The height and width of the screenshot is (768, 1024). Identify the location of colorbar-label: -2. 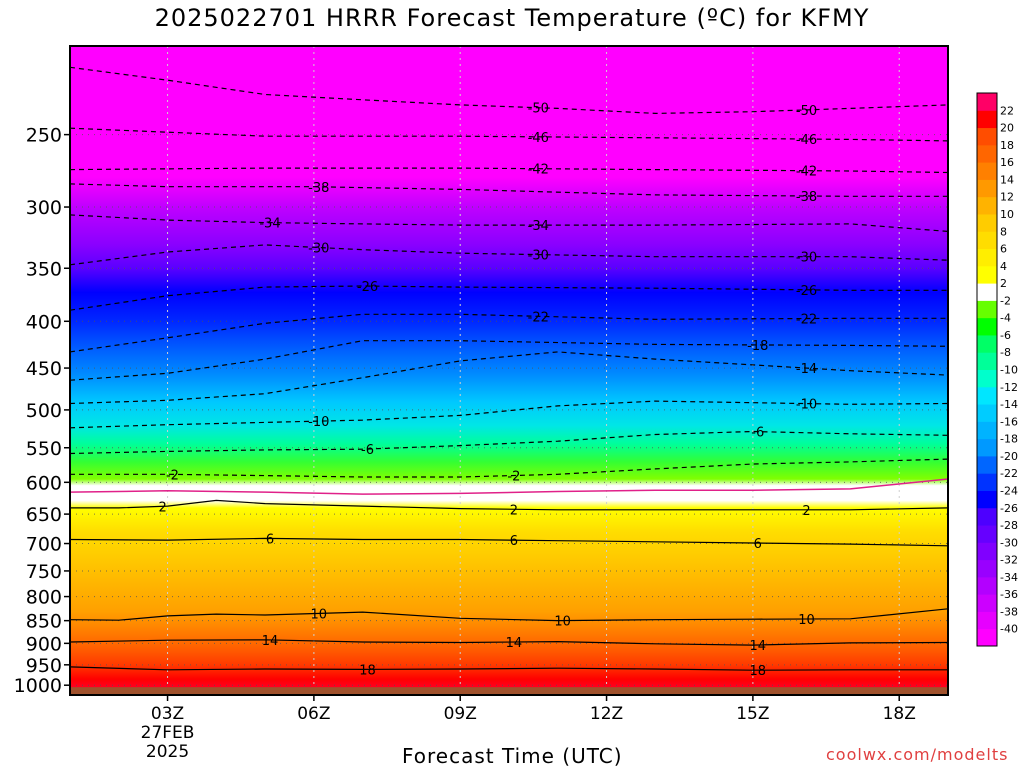
(1005, 300).